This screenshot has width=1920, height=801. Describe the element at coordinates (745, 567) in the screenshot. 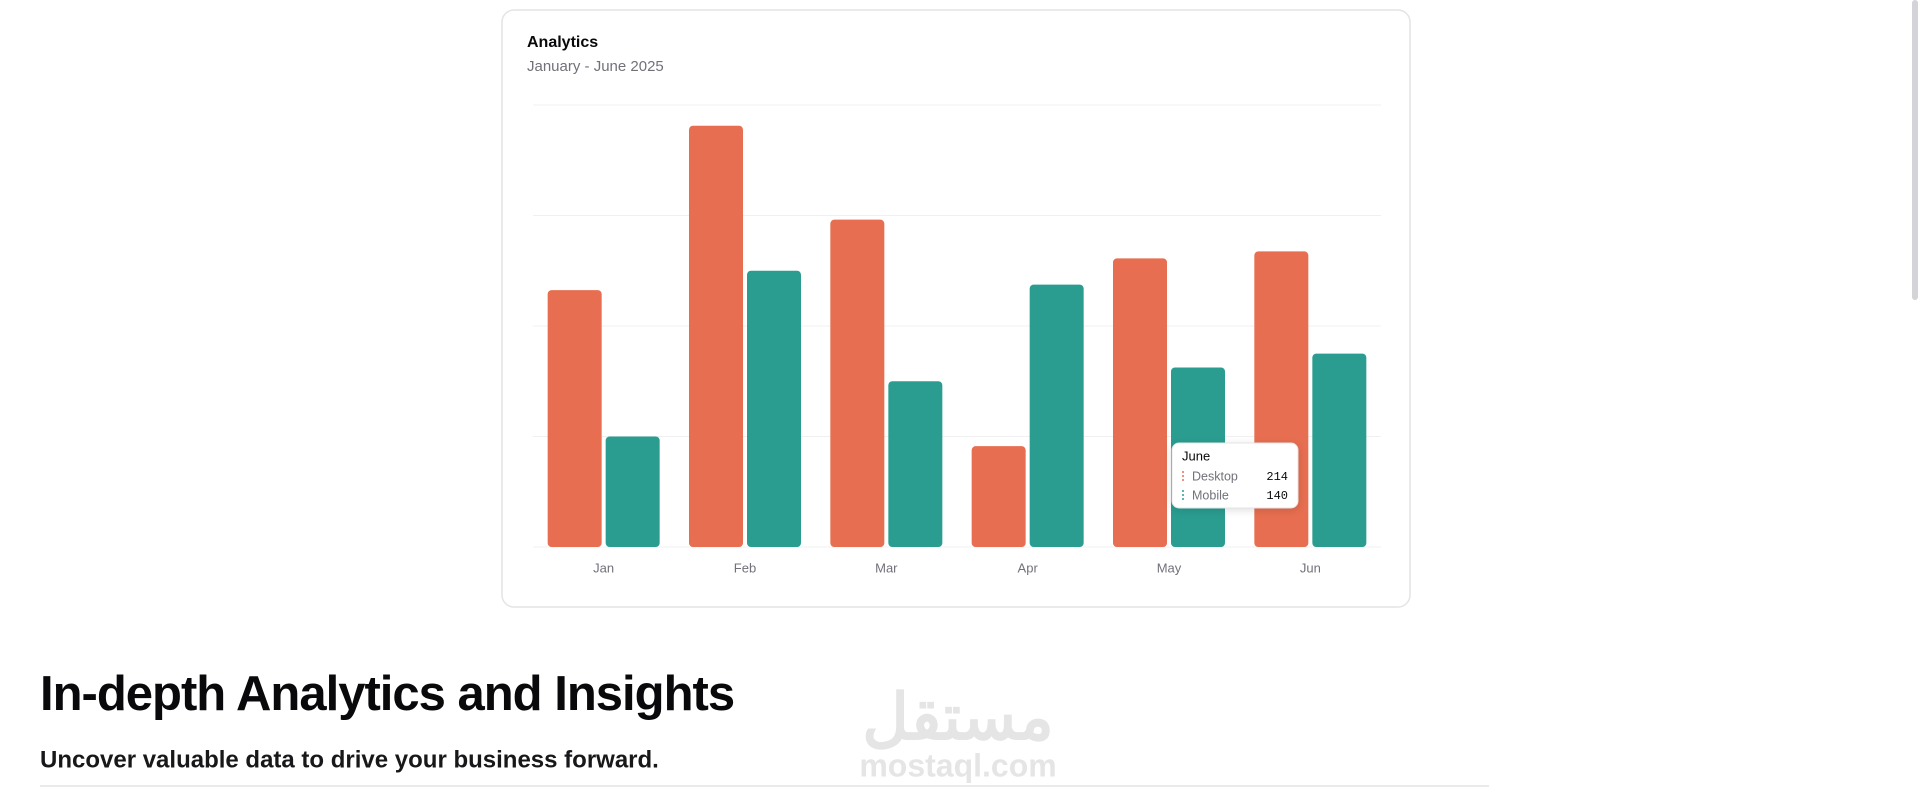

I see `x-tick-label: Feb` at that location.